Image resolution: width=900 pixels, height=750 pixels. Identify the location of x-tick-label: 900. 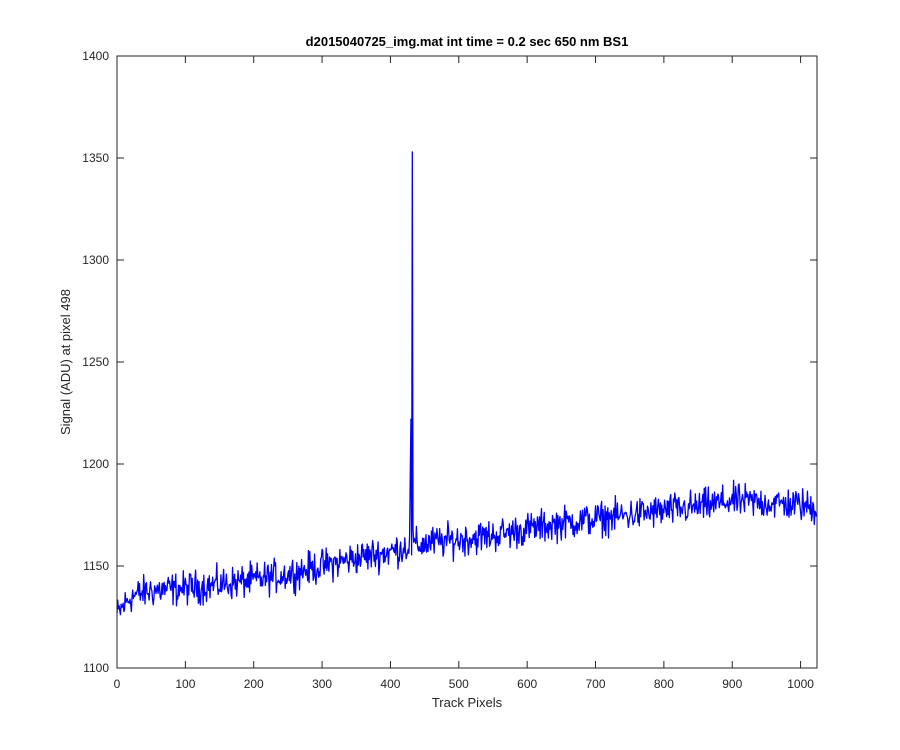
(732, 684).